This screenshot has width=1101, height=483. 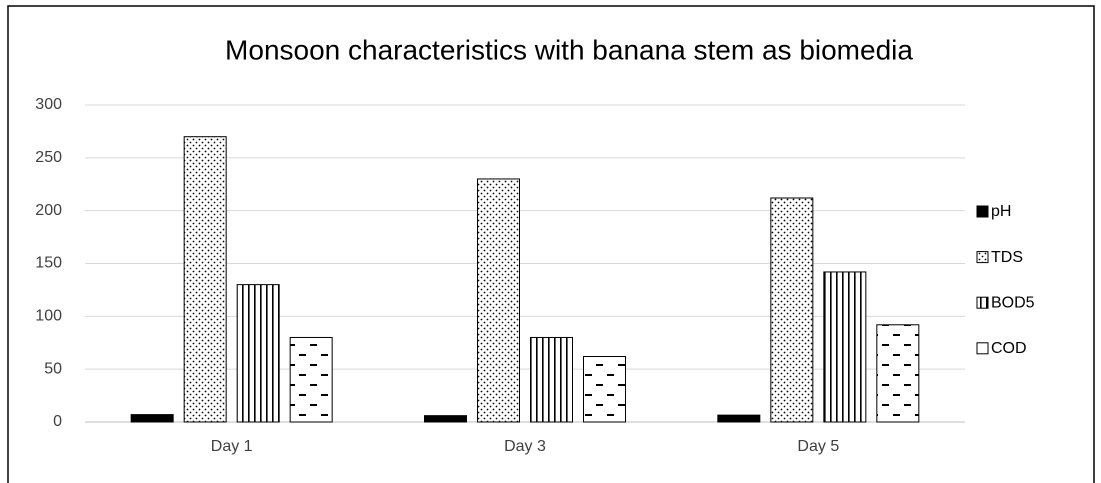 I want to click on x-tick-label: Day 5, so click(x=818, y=446).